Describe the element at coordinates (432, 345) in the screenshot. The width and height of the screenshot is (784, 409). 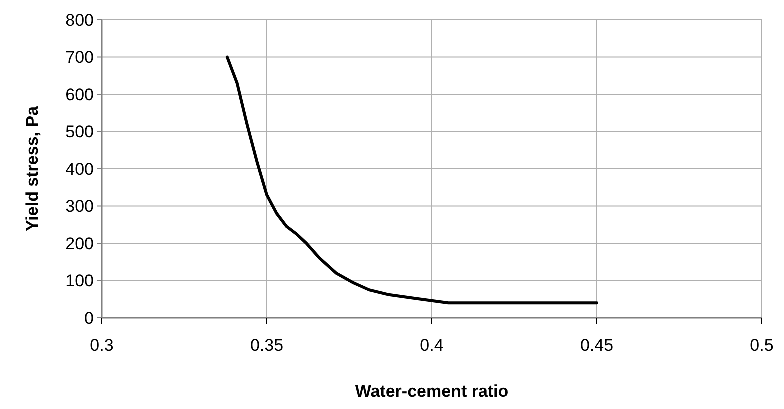
I see `x-tick-label: 0.4` at that location.